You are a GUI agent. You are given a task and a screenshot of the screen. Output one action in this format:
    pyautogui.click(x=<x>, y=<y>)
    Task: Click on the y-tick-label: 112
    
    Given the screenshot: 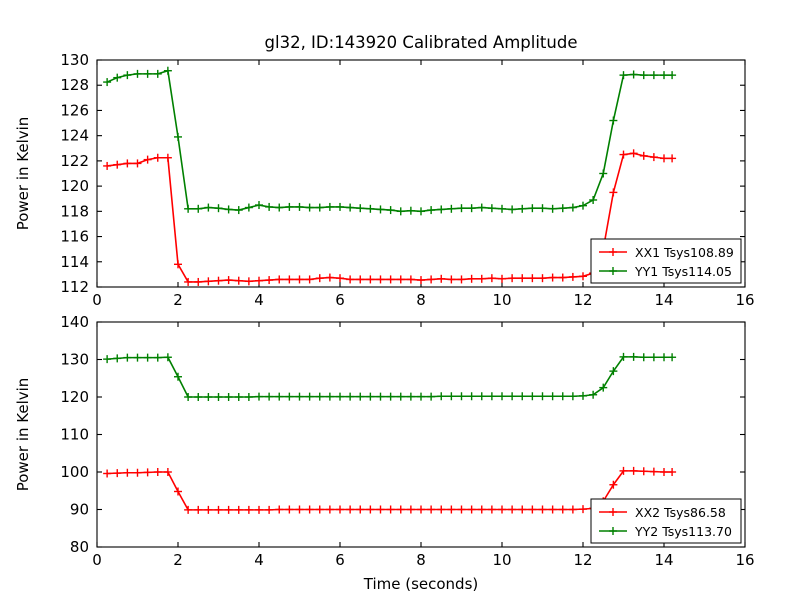 What is the action you would take?
    pyautogui.click(x=74, y=287)
    